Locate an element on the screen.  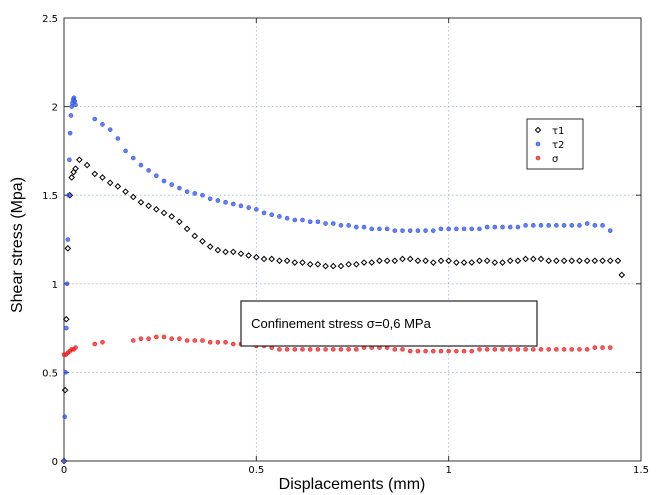
x-tick-label: 1.5 is located at coordinates (641, 470).